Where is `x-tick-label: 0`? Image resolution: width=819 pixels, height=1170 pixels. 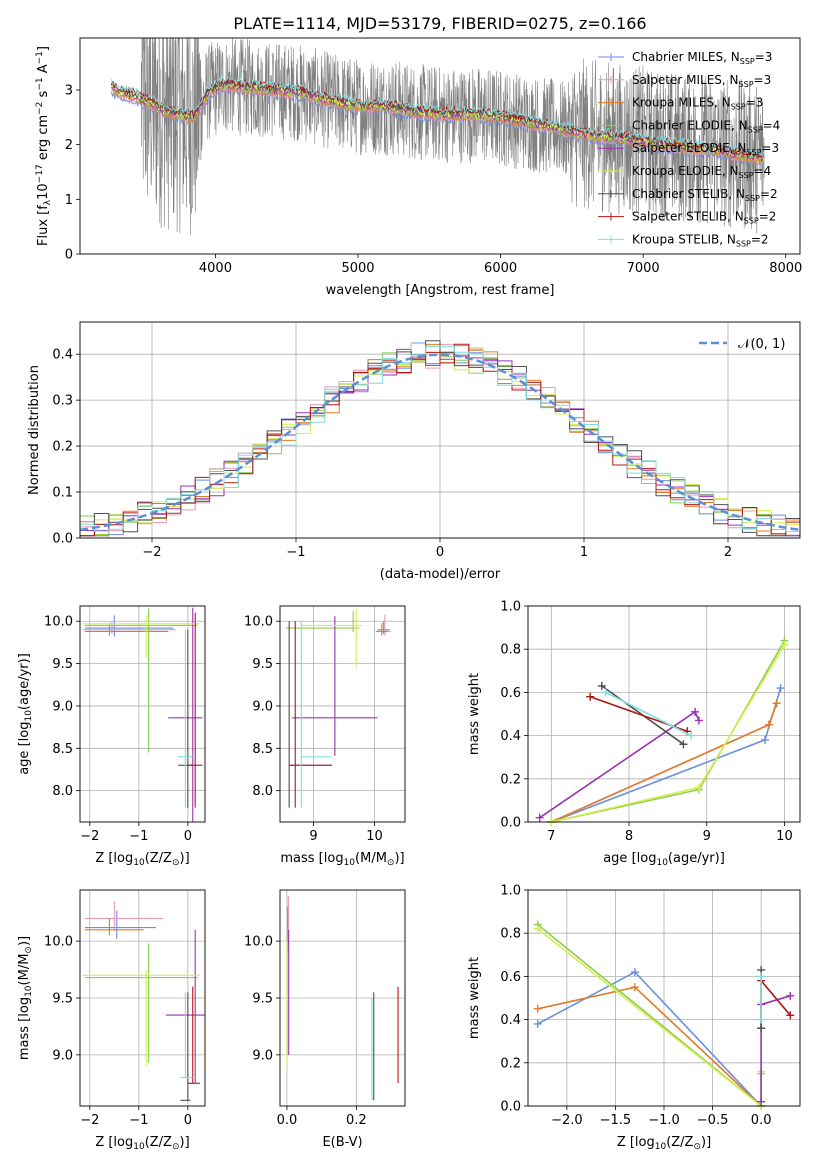 x-tick-label: 0 is located at coordinates (188, 836).